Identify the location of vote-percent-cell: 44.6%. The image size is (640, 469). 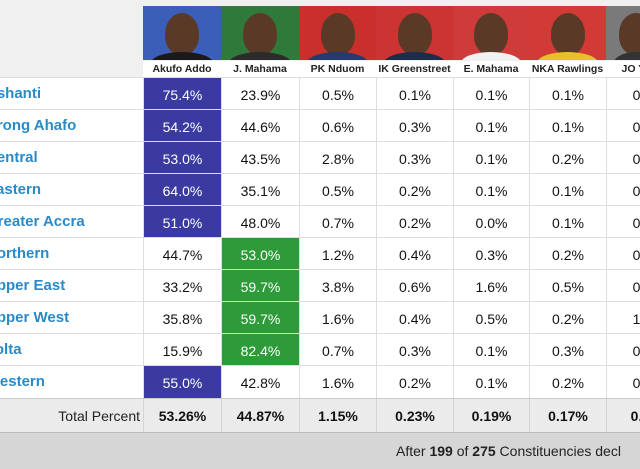
(260, 126).